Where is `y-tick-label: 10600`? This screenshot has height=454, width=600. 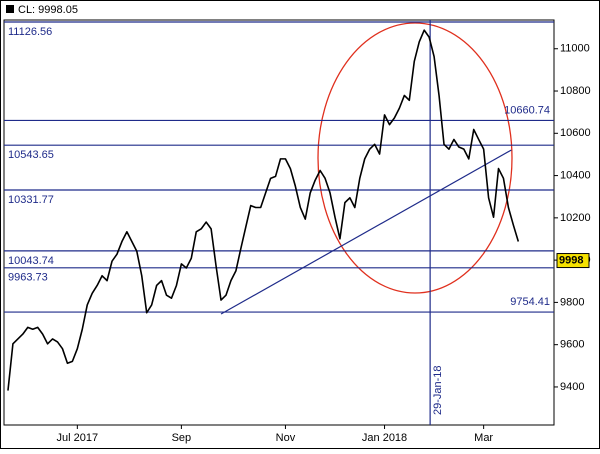 y-tick-label: 10600 is located at coordinates (575, 133).